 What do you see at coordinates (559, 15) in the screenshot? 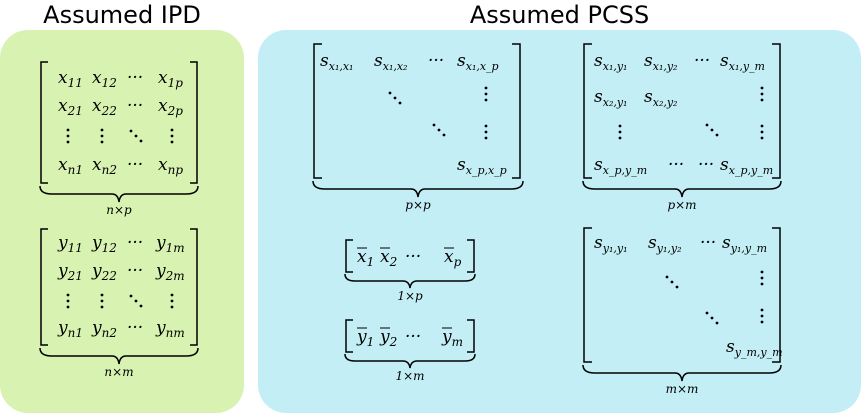
I see `pcss-heading: Assumed PCSS` at bounding box center [559, 15].